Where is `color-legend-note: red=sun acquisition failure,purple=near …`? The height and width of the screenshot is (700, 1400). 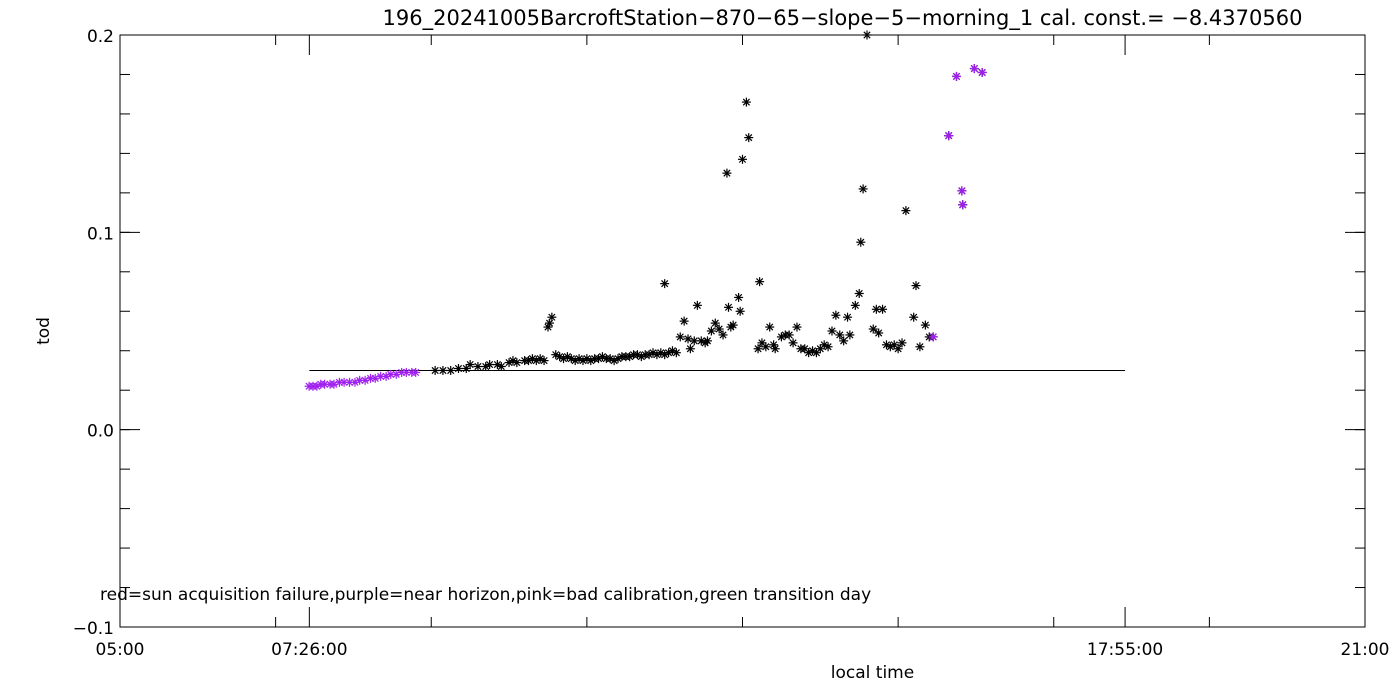
color-legend-note: red=sun acquisition failure,purple=near … is located at coordinates (485, 595).